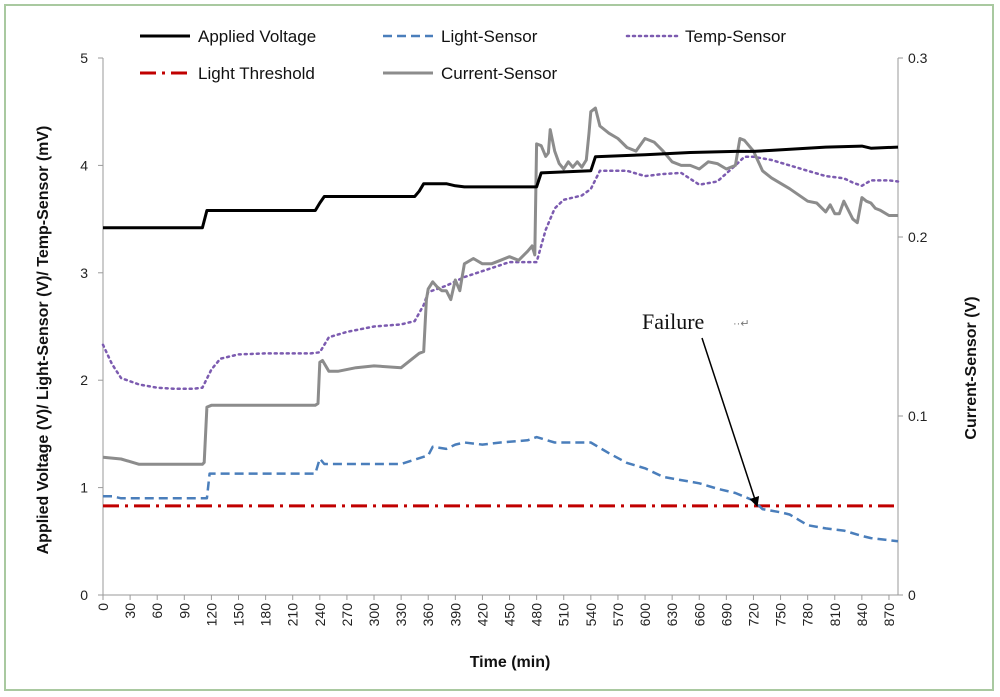 The image size is (1000, 697). What do you see at coordinates (293, 615) in the screenshot?
I see `x-tick-label: 210` at bounding box center [293, 615].